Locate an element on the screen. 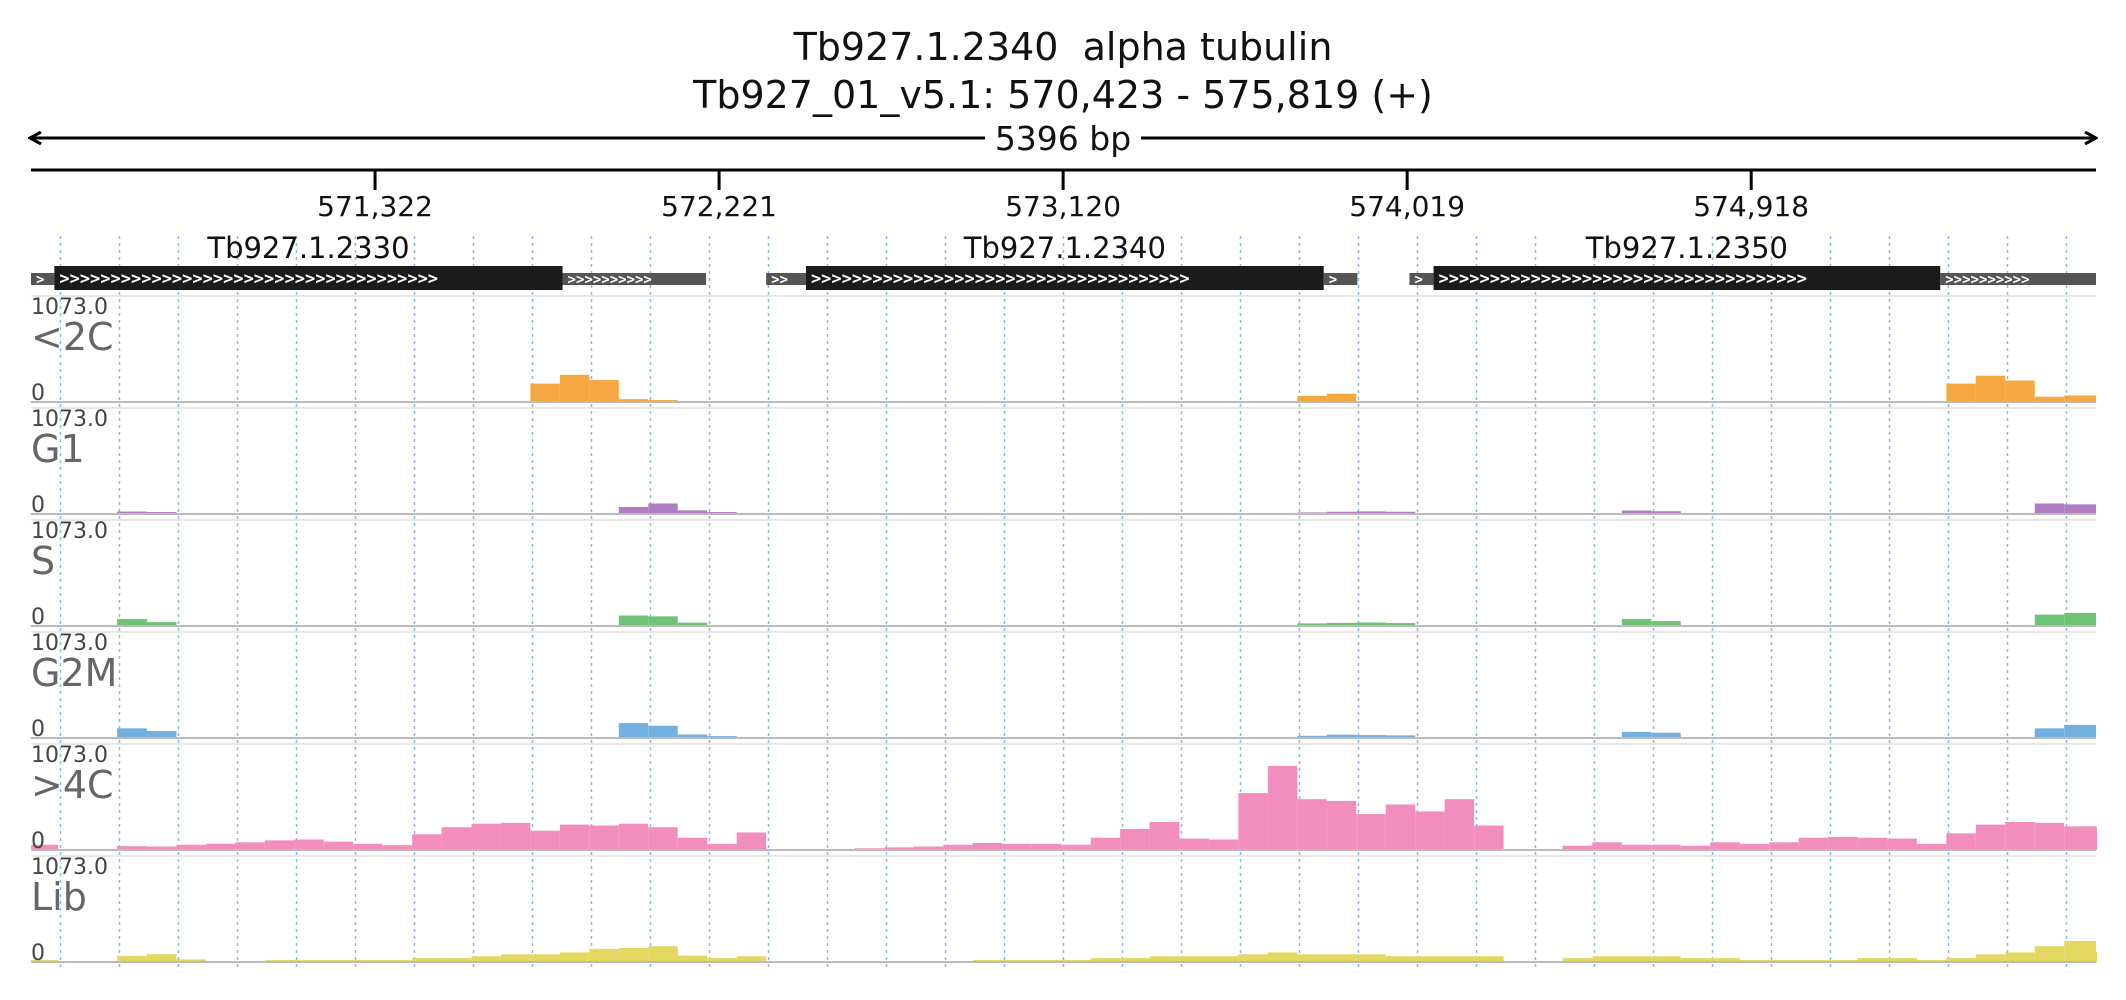  gene-label: Tb927.1.2330 is located at coordinates (307, 248).